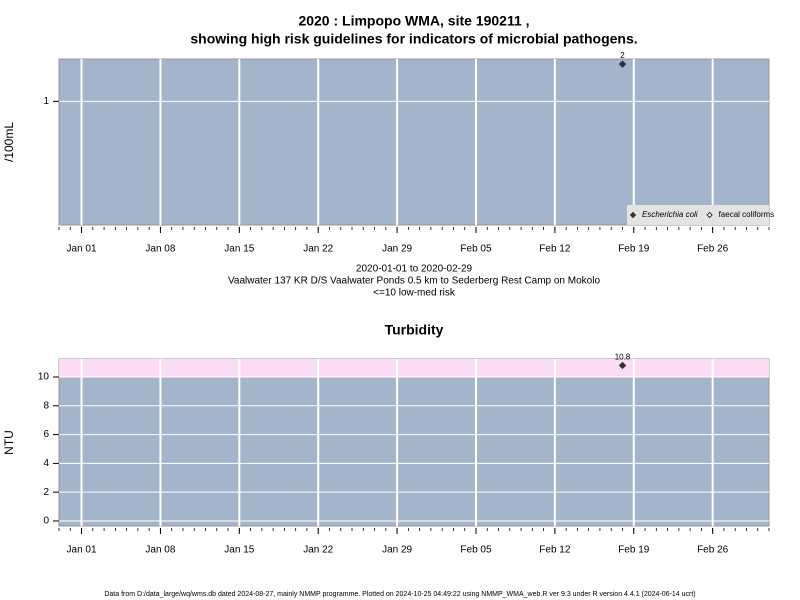  Describe the element at coordinates (46, 521) in the screenshot. I see `y-tick-label: 0` at that location.